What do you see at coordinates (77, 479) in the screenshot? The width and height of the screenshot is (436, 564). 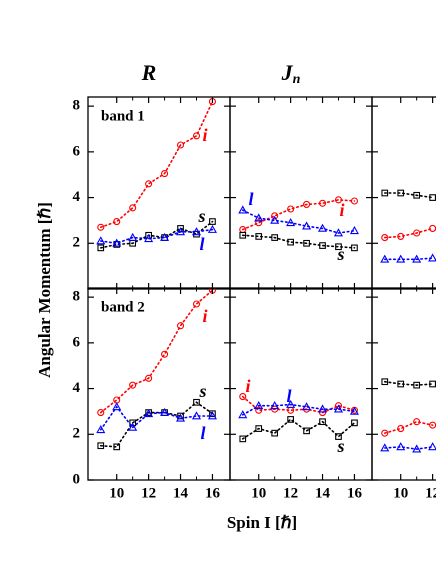 I see `y-tick-label: 0` at bounding box center [77, 479].